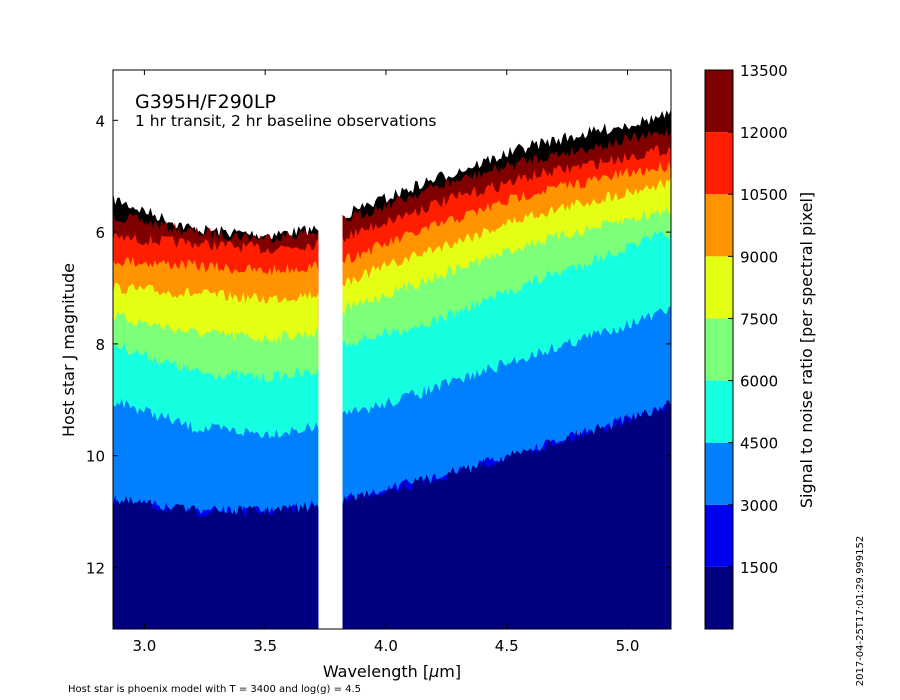 This screenshot has width=900, height=700. What do you see at coordinates (265, 646) in the screenshot?
I see `x-tick-label: 3.5` at bounding box center [265, 646].